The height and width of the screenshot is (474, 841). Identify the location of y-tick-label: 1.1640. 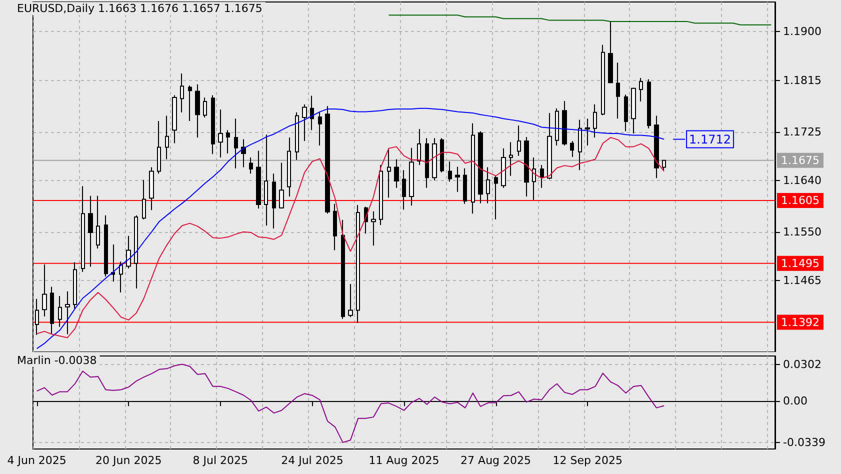
(802, 180).